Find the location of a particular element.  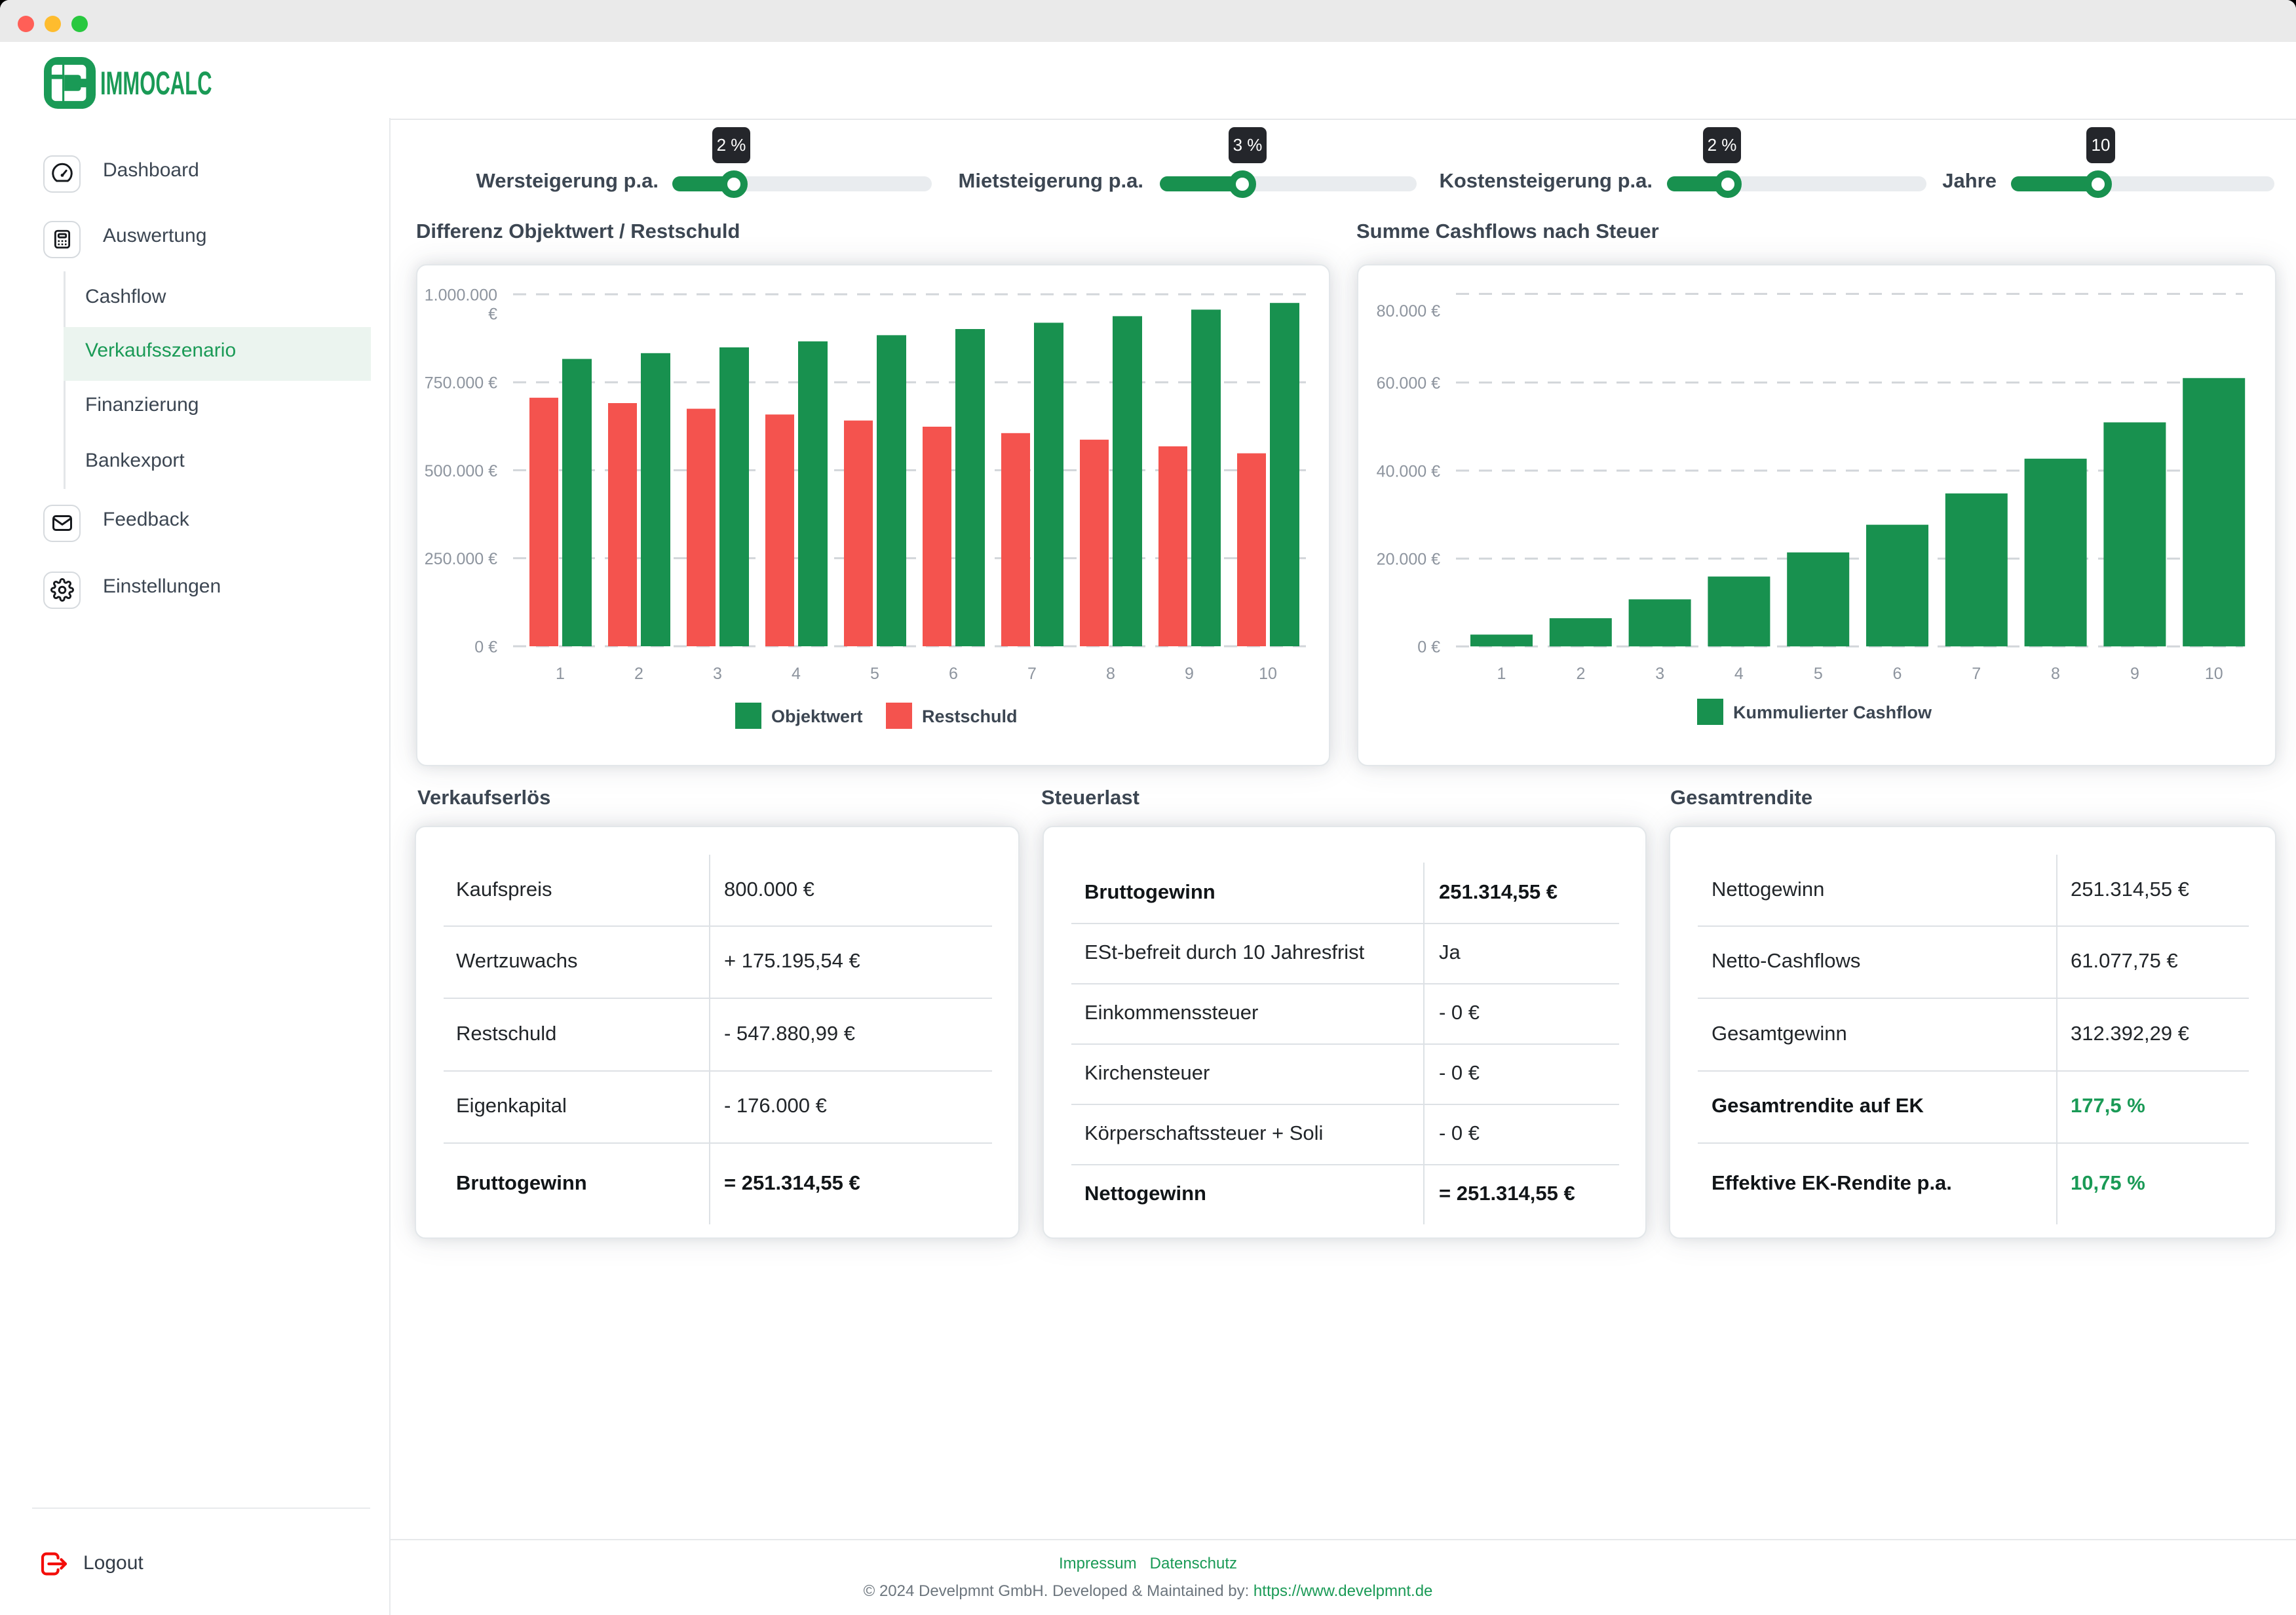

svg-text: 80.000 € is located at coordinates (1408, 311).